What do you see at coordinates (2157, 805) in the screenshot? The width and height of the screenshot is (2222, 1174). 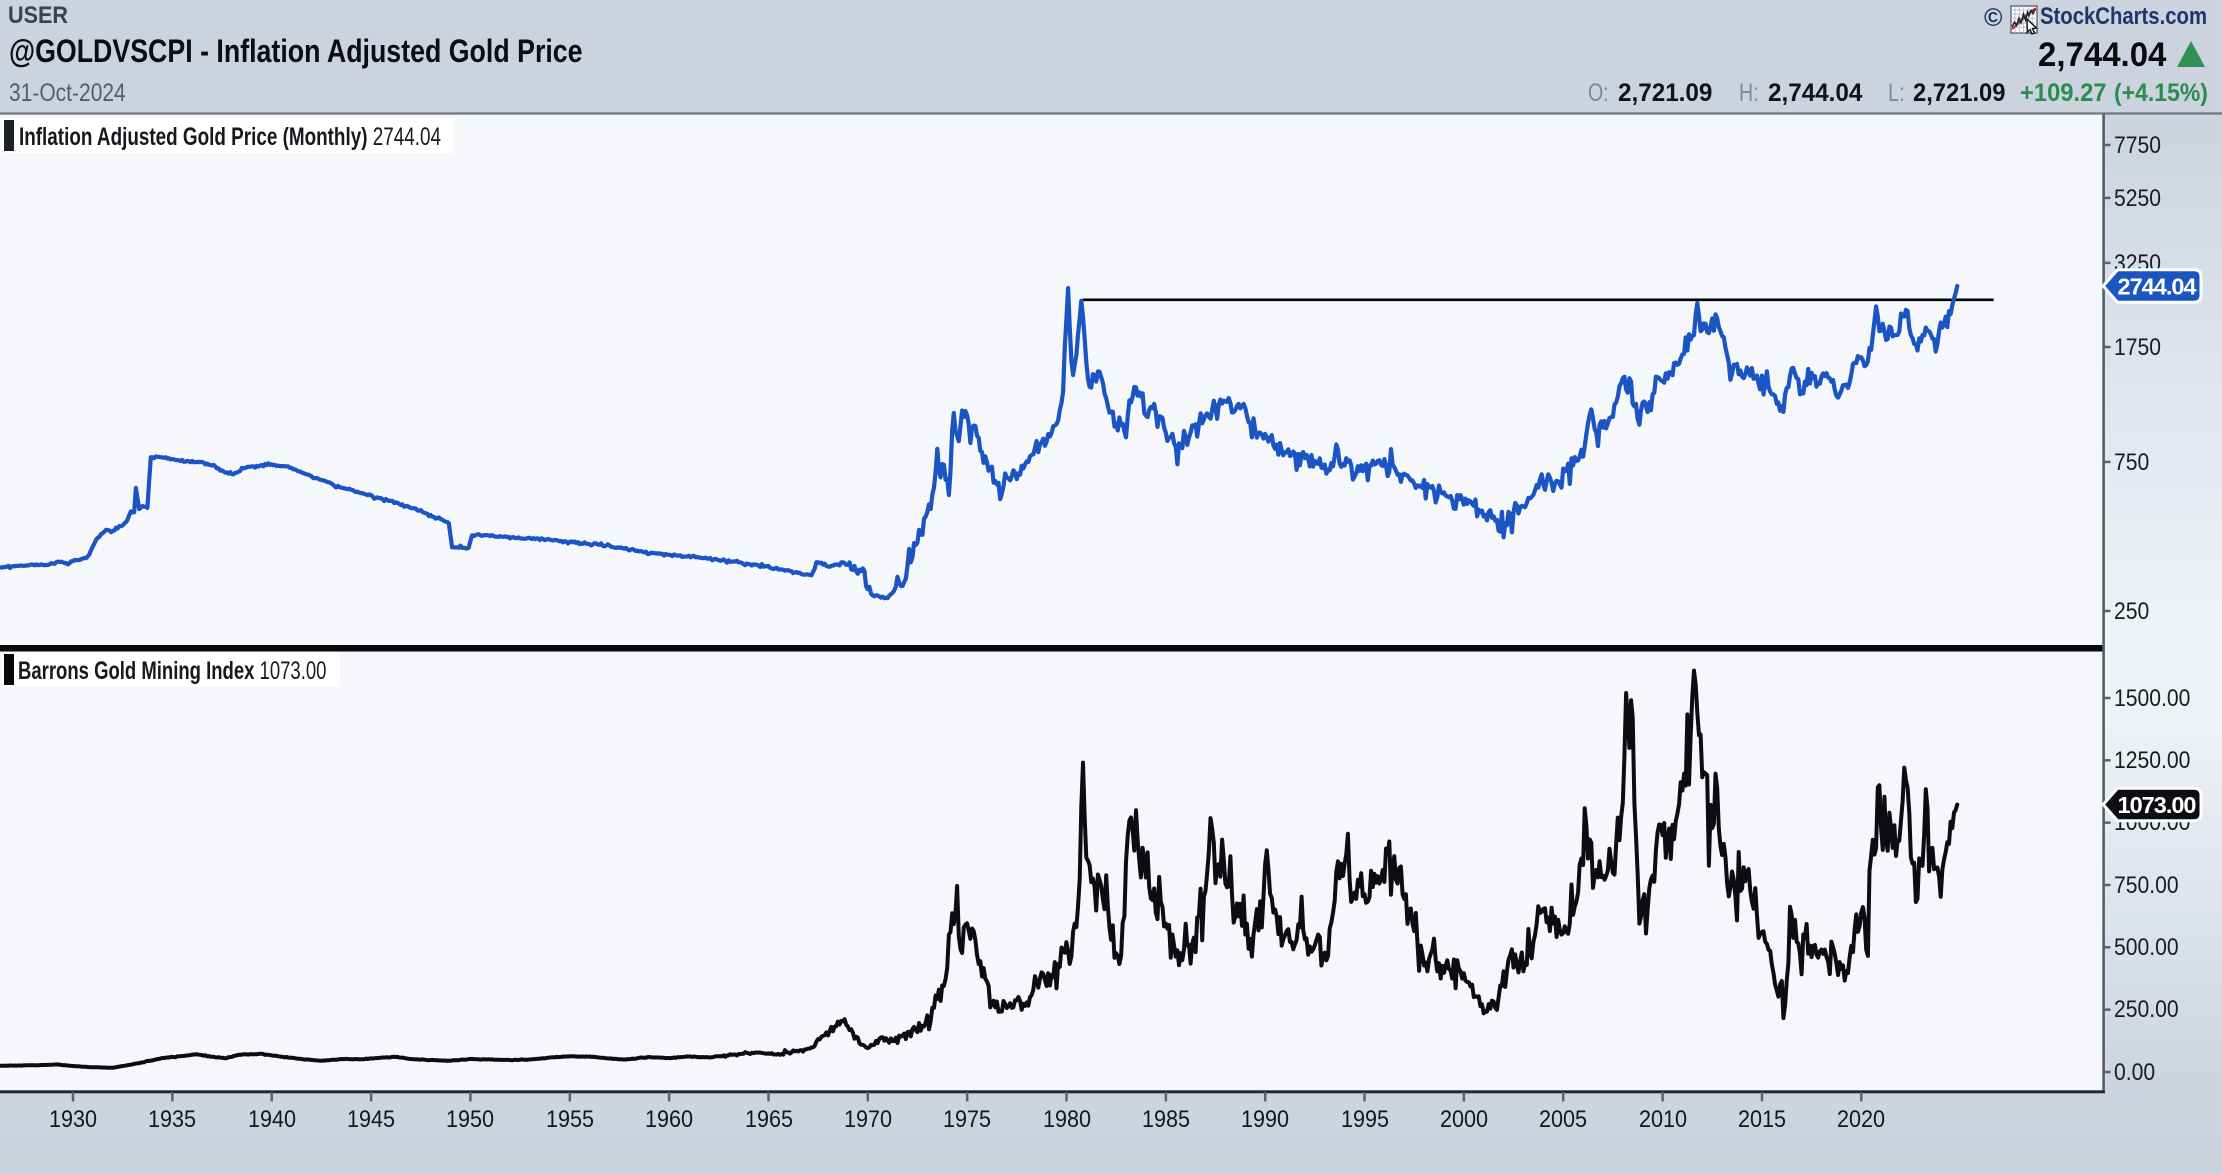 I see `svg-text: 1073.00` at bounding box center [2157, 805].